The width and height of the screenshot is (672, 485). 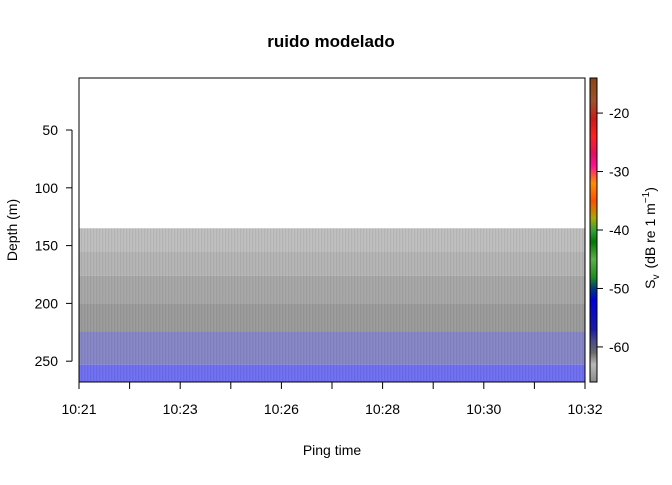 I want to click on y-tick-label: 150, so click(x=47, y=246).